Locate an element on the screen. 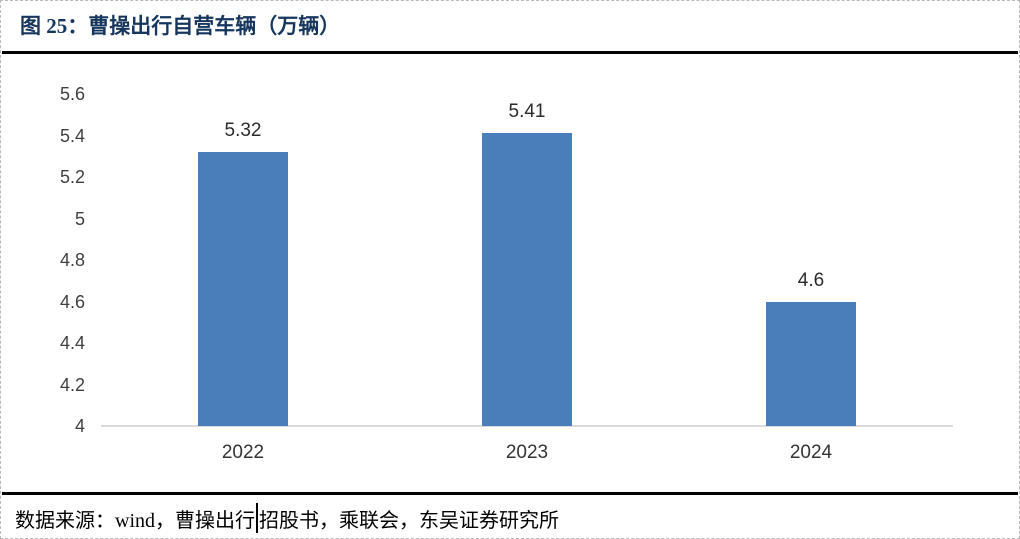 The height and width of the screenshot is (539, 1020). y-tick-label: 5.6 is located at coordinates (72, 94).